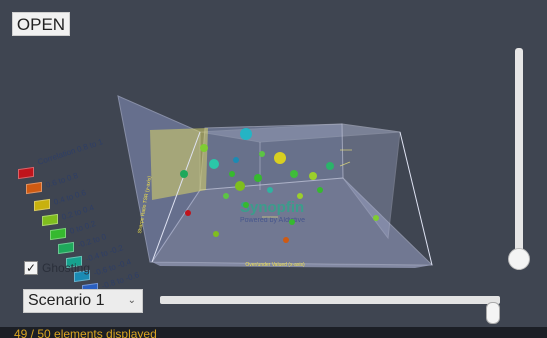 This screenshot has height=338, width=547. What do you see at coordinates (272, 220) in the screenshot?
I see `watermark-tagline: Powered by AIdictive` at bounding box center [272, 220].